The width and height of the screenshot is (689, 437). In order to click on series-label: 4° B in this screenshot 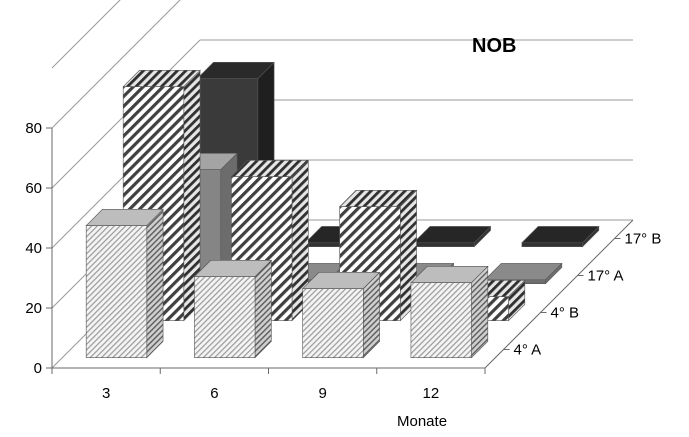, I will do `click(565, 313)`.